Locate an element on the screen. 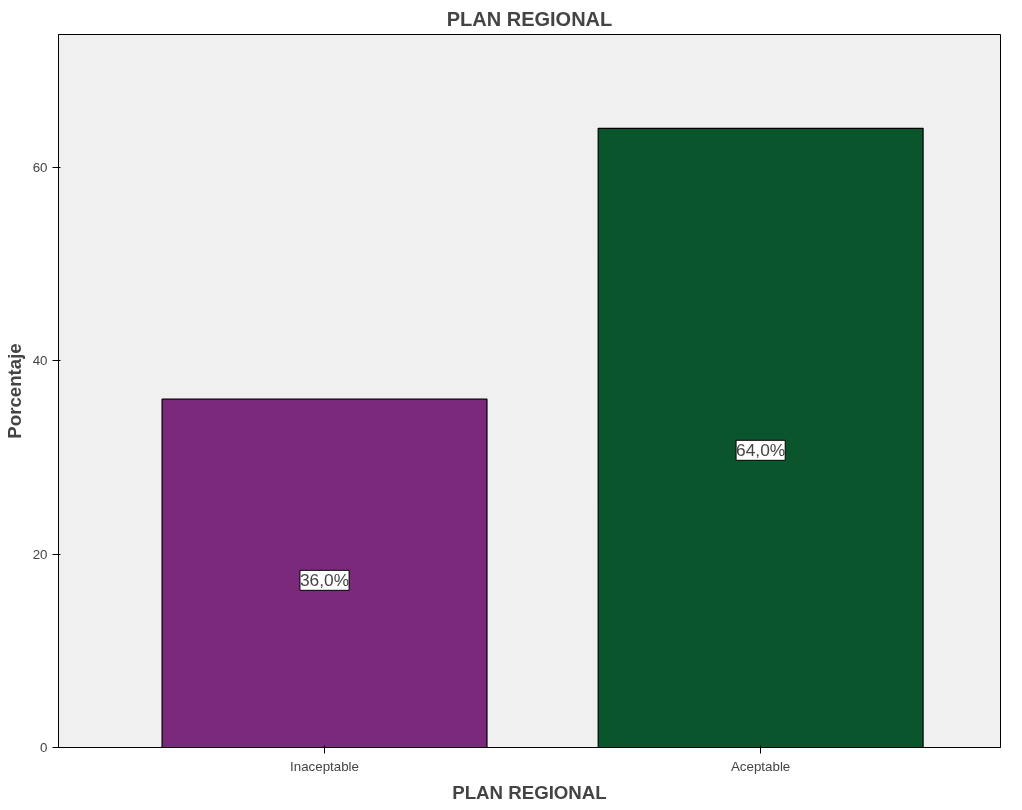  data-label: 36,0% is located at coordinates (324, 580).